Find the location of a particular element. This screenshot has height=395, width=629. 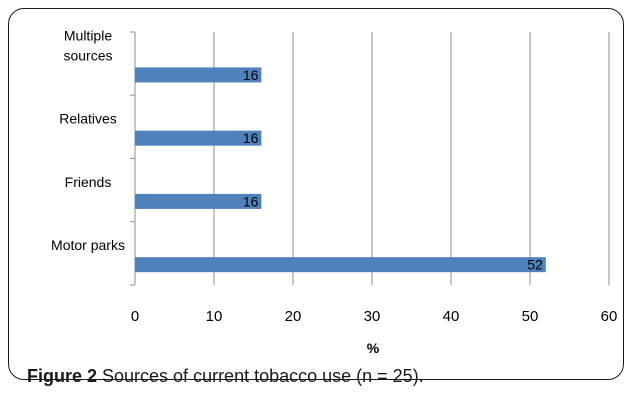

x-tick-label: 50 is located at coordinates (530, 316).